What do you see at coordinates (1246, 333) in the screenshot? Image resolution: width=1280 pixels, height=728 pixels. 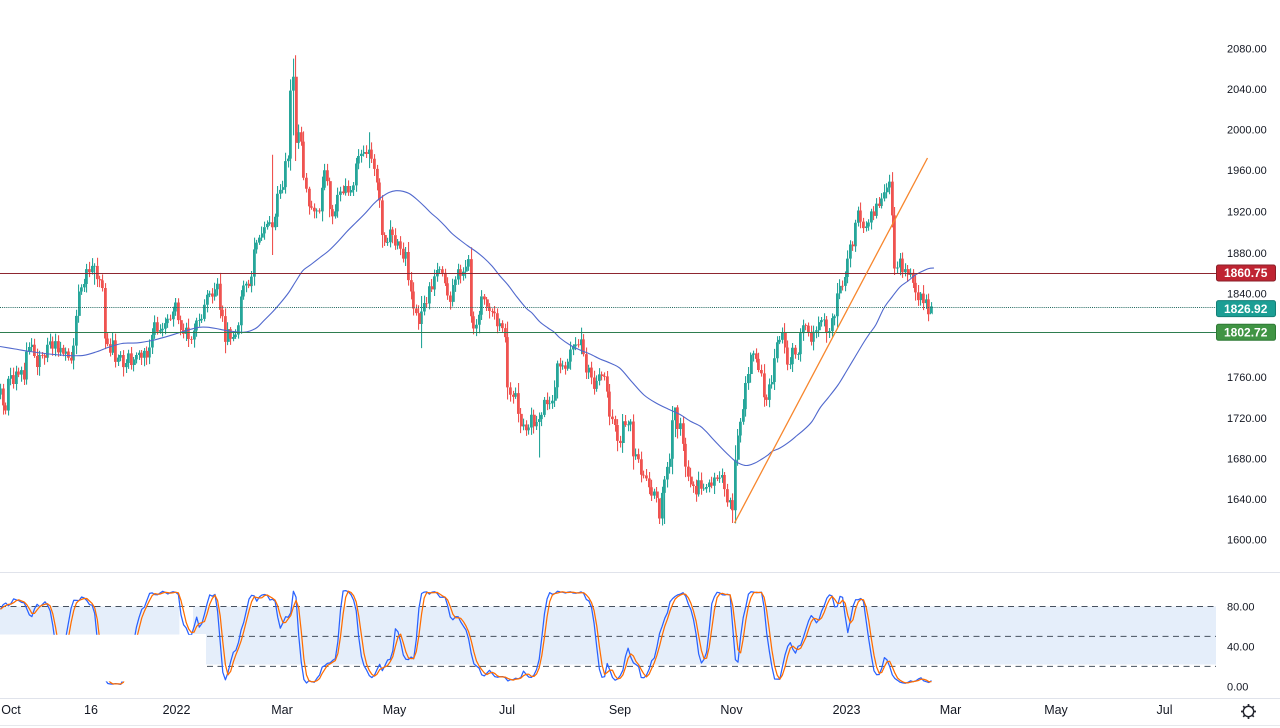 I see `svg-text: 1802.72` at bounding box center [1246, 333].